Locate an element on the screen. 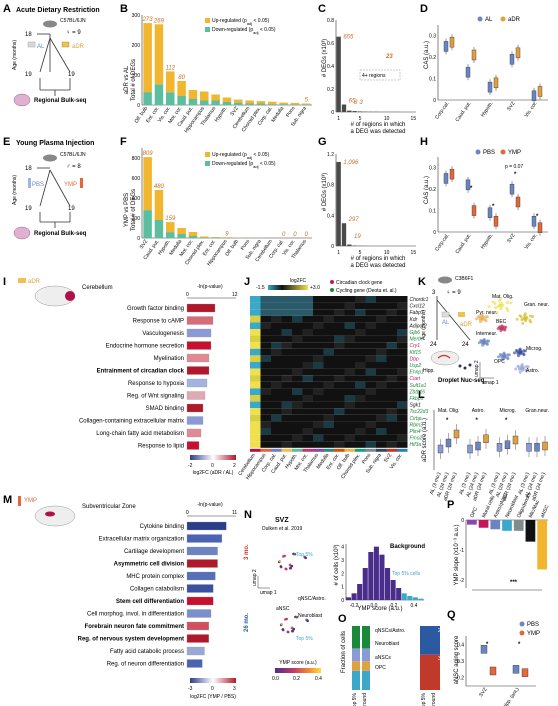 The height and width of the screenshot is (706, 558). panel-j-label: J is located at coordinates (247, 282).